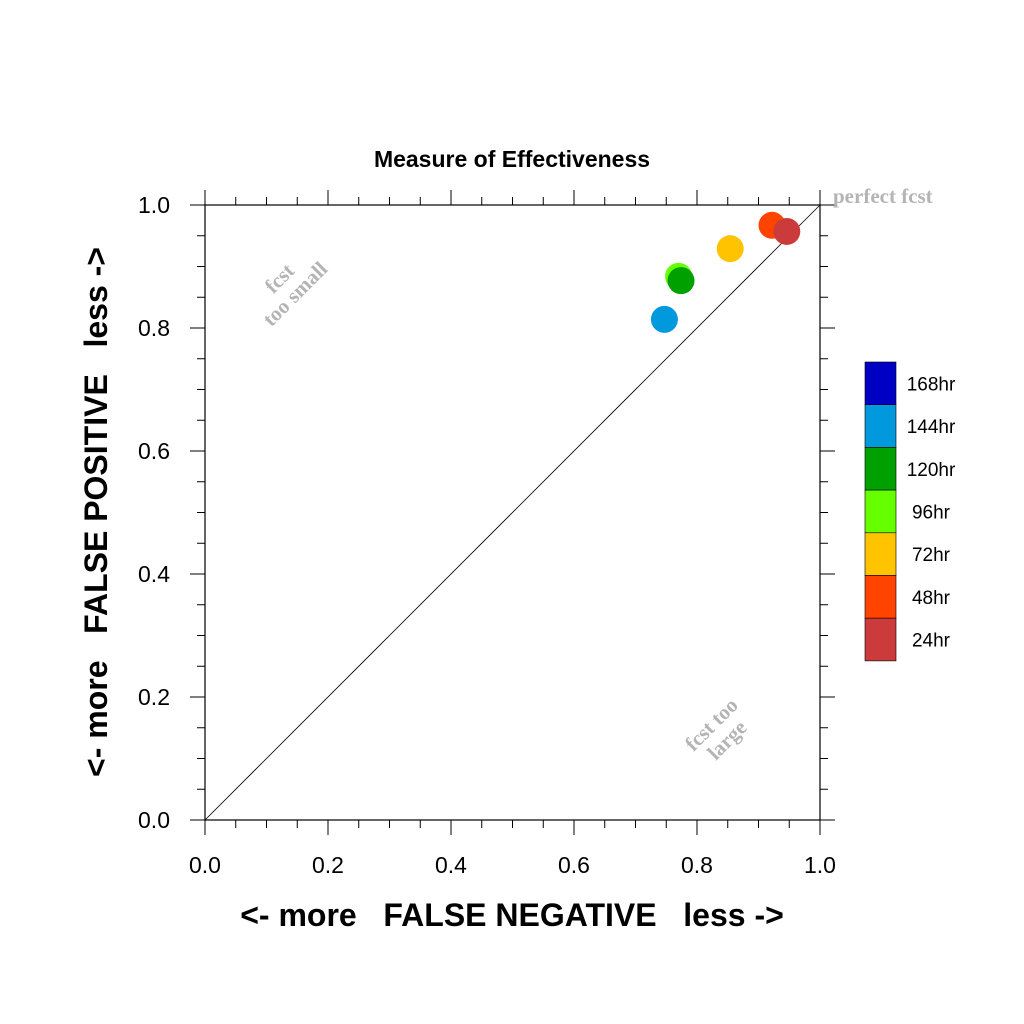 This screenshot has height=1024, width=1024. Describe the element at coordinates (154, 574) in the screenshot. I see `y-tick-label: 0.4` at that location.